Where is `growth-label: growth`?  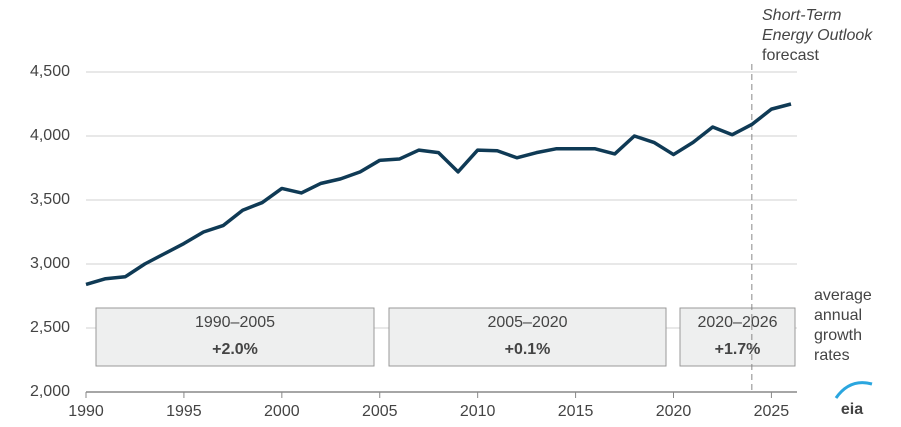 growth-label: growth is located at coordinates (838, 335).